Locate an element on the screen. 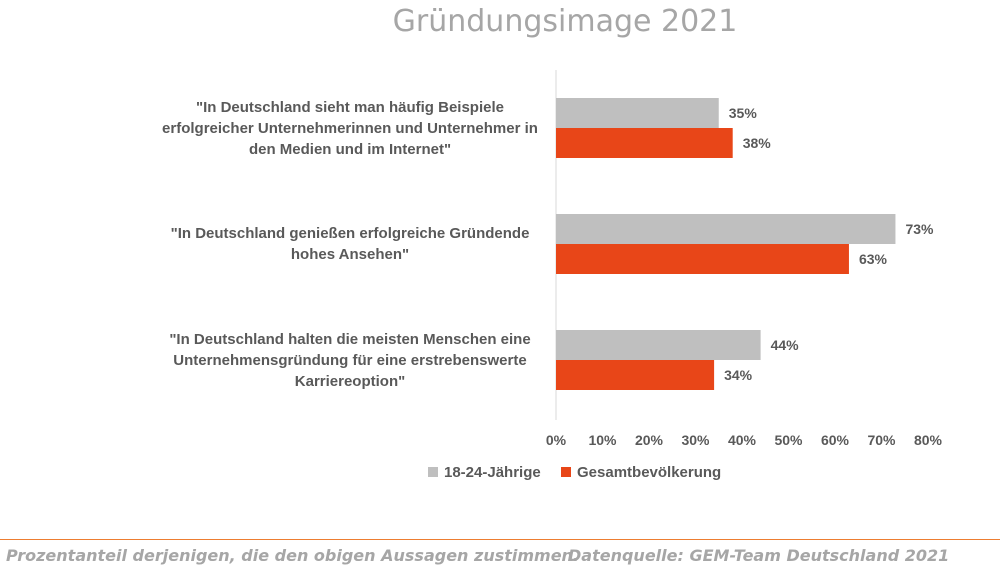 This screenshot has height=578, width=1000. legend-item-18-24: 18-24-Jährige is located at coordinates (484, 472).